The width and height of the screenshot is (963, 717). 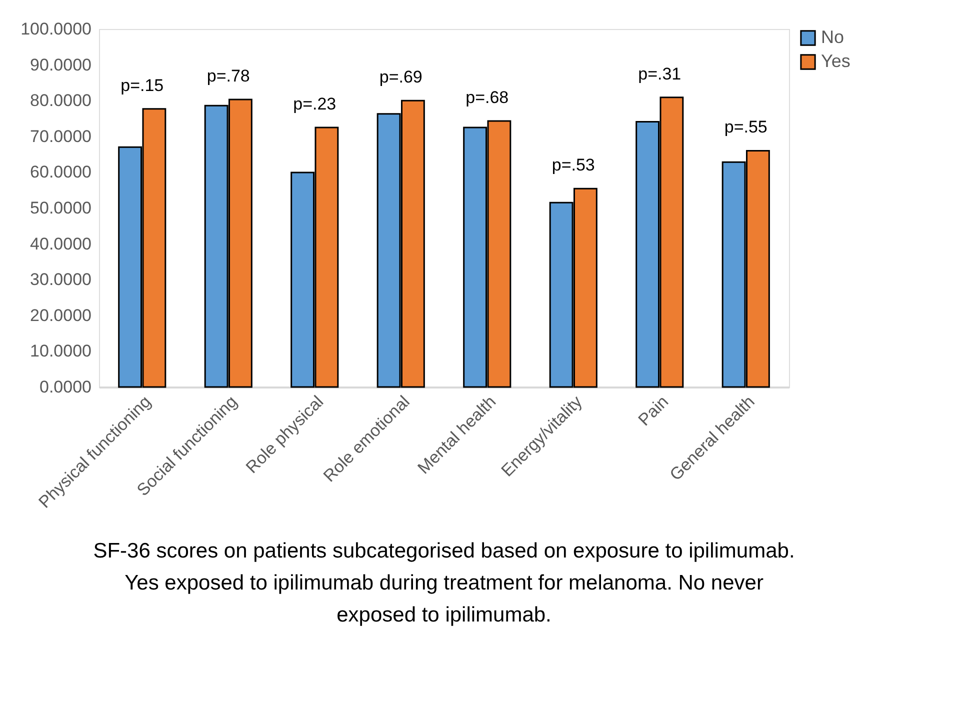 What do you see at coordinates (61, 315) in the screenshot?
I see `y-tick-label: 20.0000` at bounding box center [61, 315].